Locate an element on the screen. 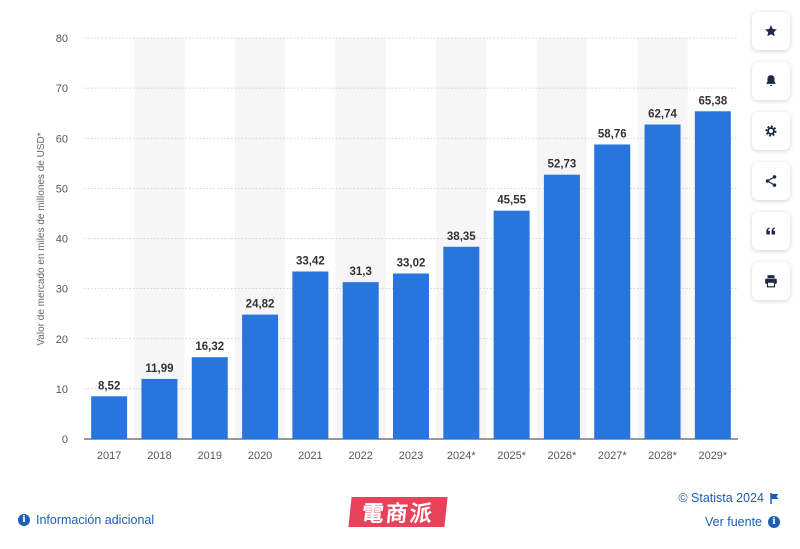 The width and height of the screenshot is (800, 549). data-label: 38,35 is located at coordinates (461, 237).